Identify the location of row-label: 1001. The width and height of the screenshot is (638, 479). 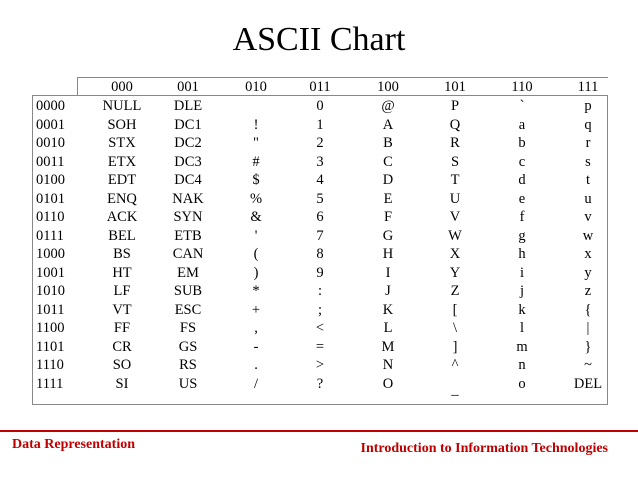
(50, 272).